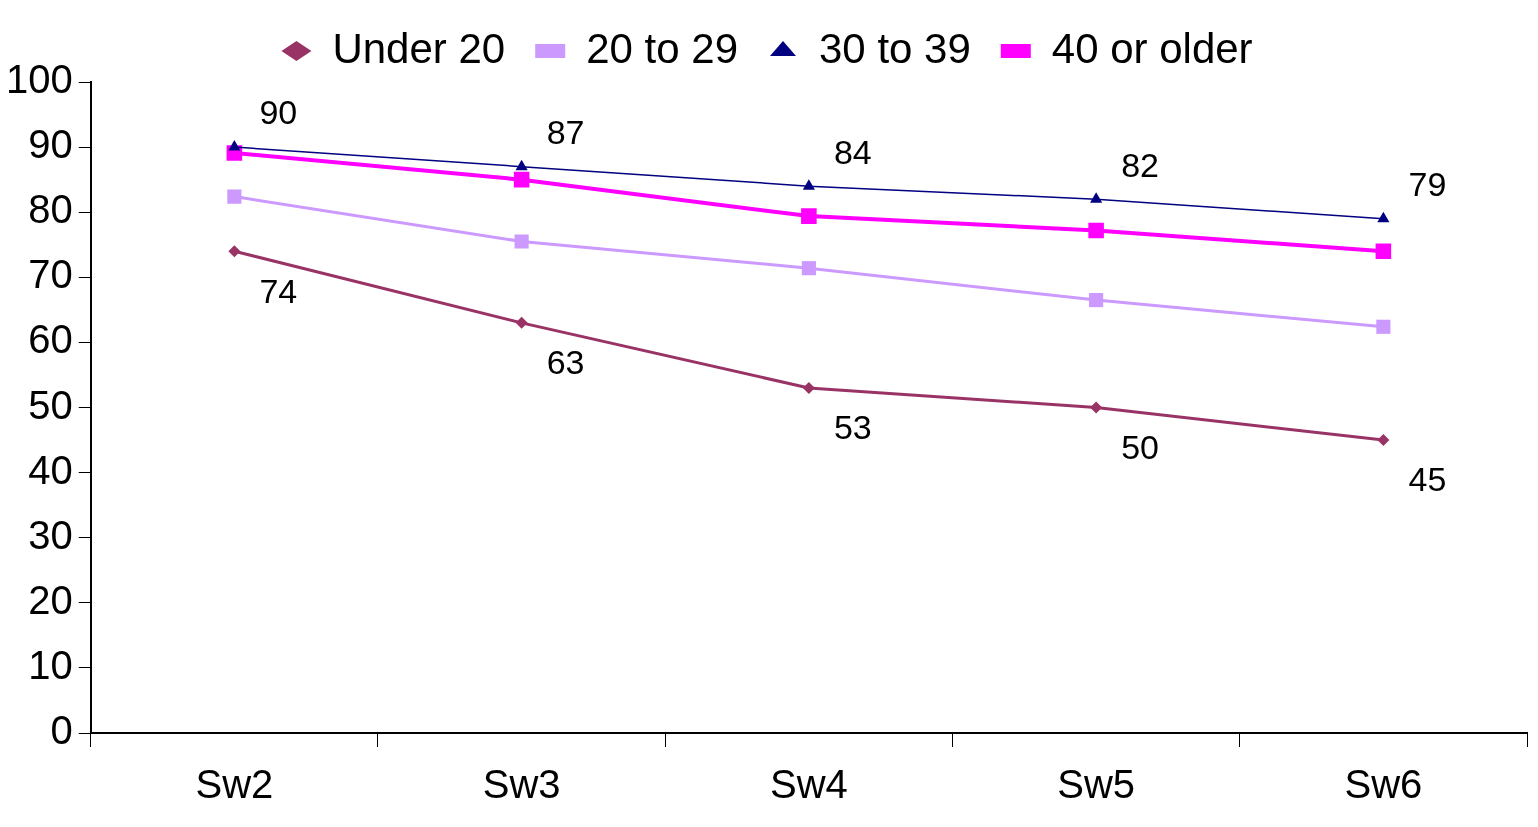 This screenshot has width=1538, height=827. I want to click on x-tick-label: Sw3, so click(521, 784).